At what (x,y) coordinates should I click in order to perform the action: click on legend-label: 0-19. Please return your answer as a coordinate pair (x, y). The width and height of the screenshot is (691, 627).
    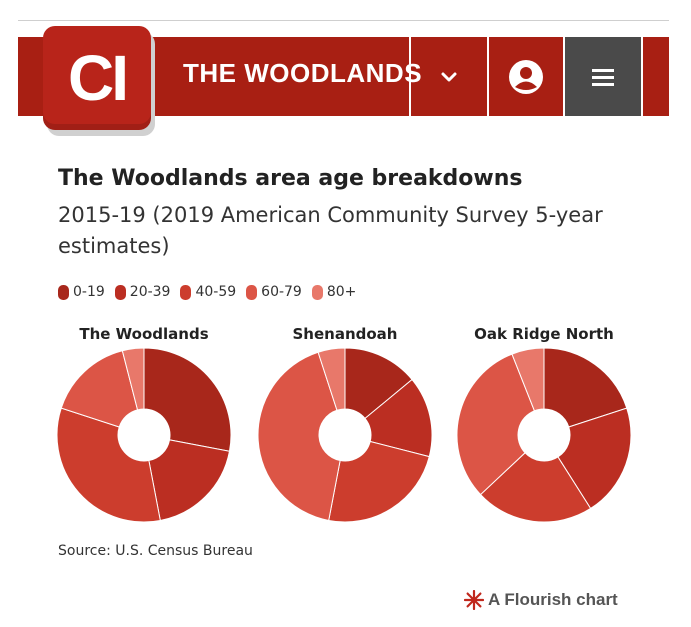
    Looking at the image, I should click on (89, 292).